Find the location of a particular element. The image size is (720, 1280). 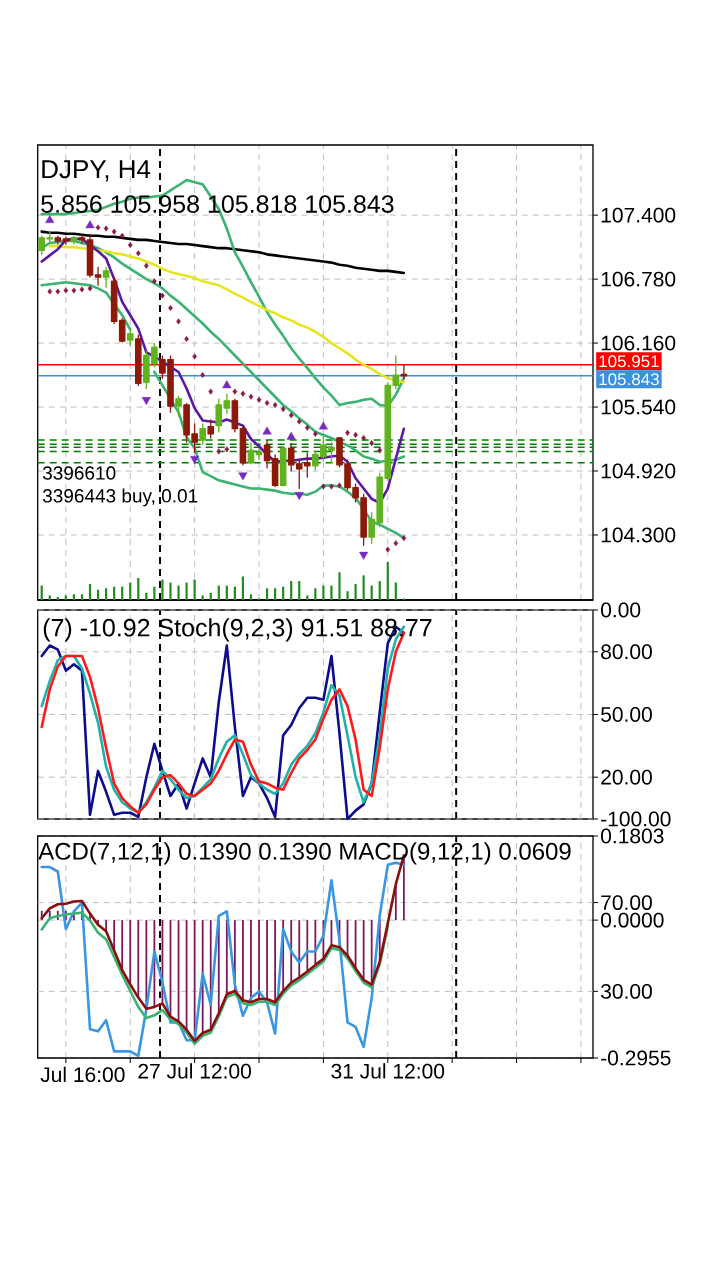

y-tick-label: 80.00 is located at coordinates (626, 652).